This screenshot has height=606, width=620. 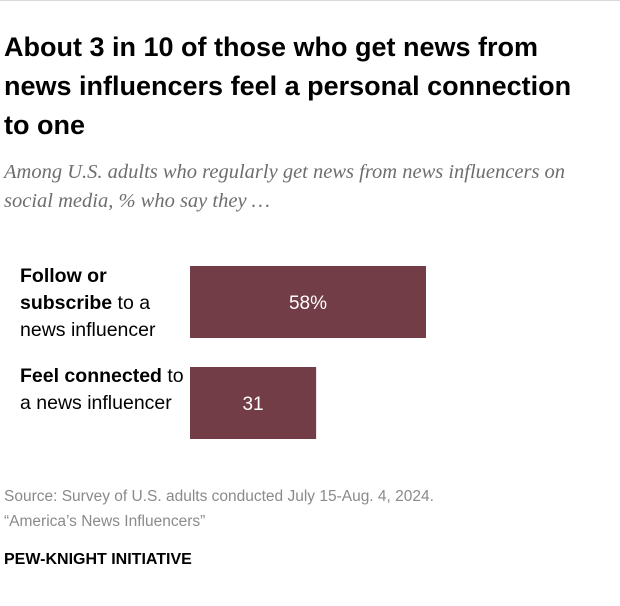 I want to click on report-title: “America’s News Influencers”, so click(x=105, y=521).